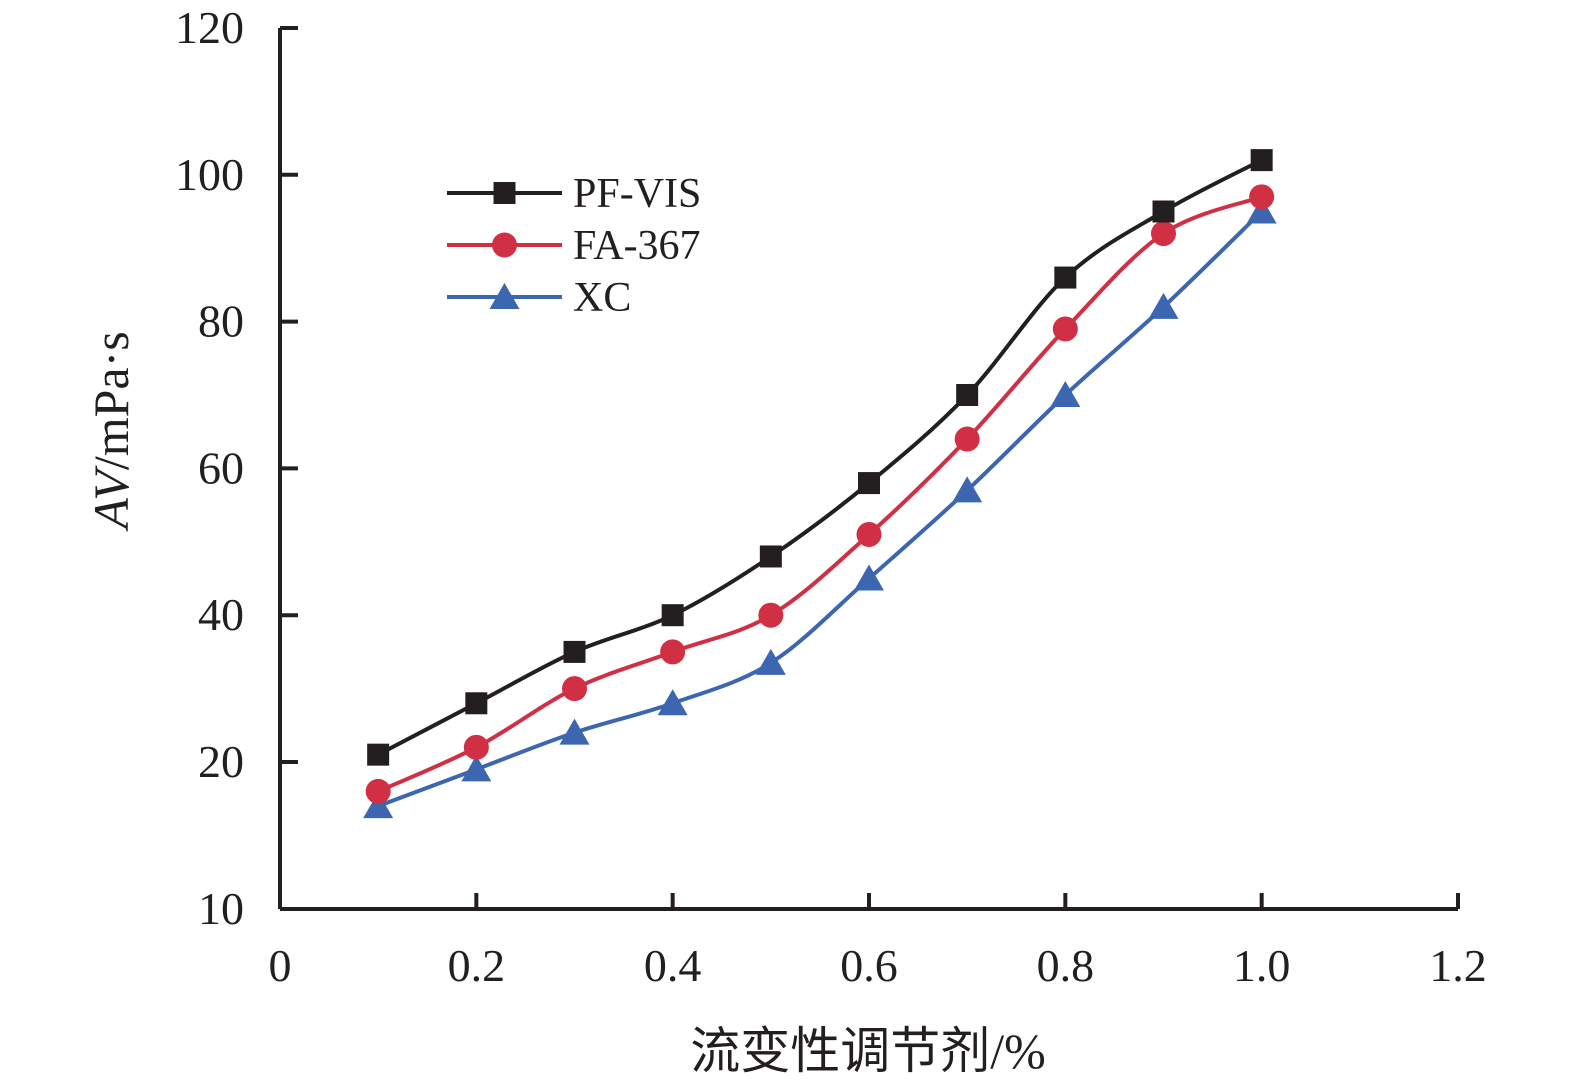 The width and height of the screenshot is (1575, 1089). What do you see at coordinates (1066, 965) in the screenshot?
I see `x-tick-label: 0.8` at bounding box center [1066, 965].